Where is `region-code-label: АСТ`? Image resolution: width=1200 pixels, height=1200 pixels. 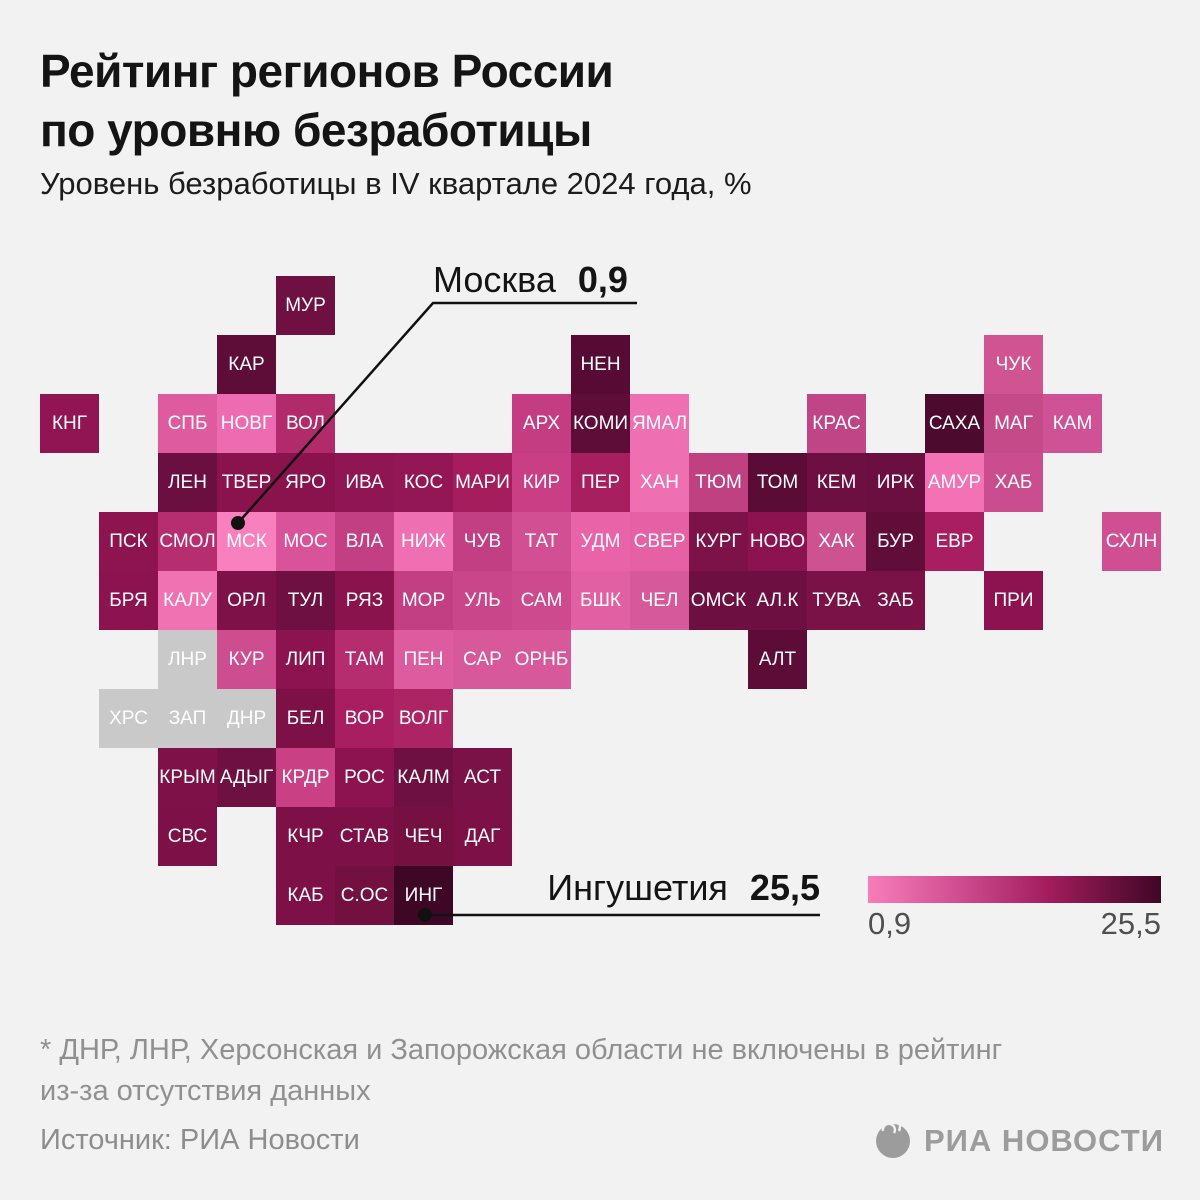 region-code-label: АСТ is located at coordinates (482, 777).